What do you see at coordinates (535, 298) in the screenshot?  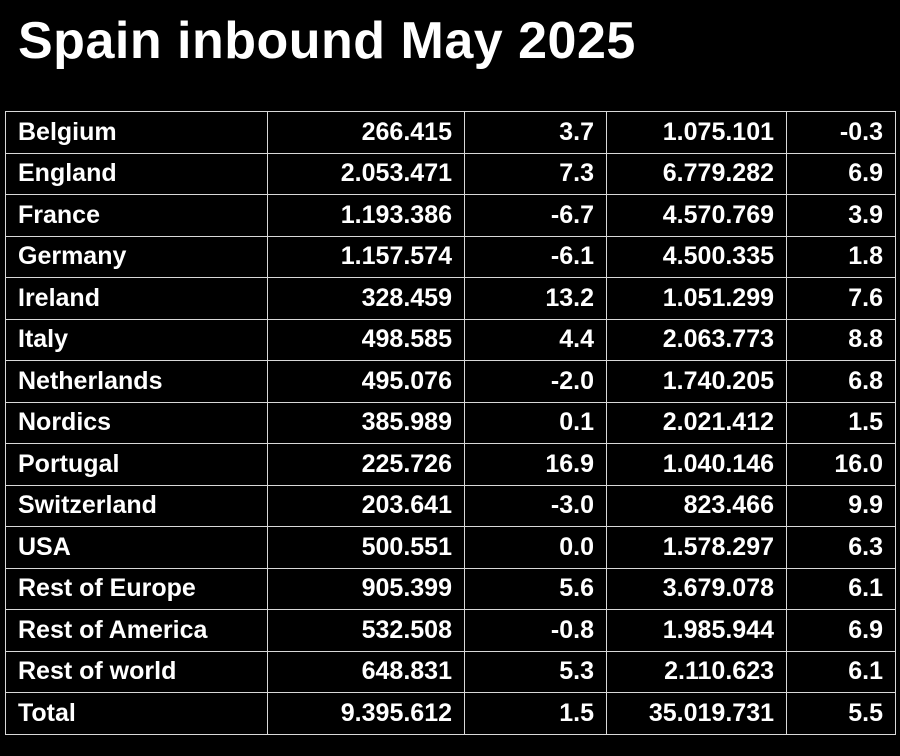 I see `may-change-cell: 13.2` at bounding box center [535, 298].